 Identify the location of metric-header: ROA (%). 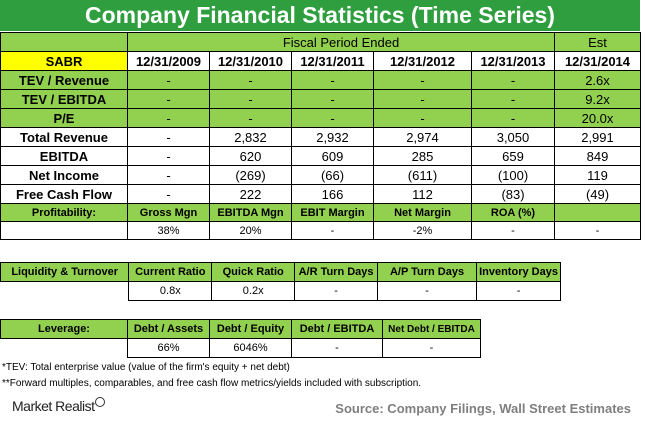
(513, 212).